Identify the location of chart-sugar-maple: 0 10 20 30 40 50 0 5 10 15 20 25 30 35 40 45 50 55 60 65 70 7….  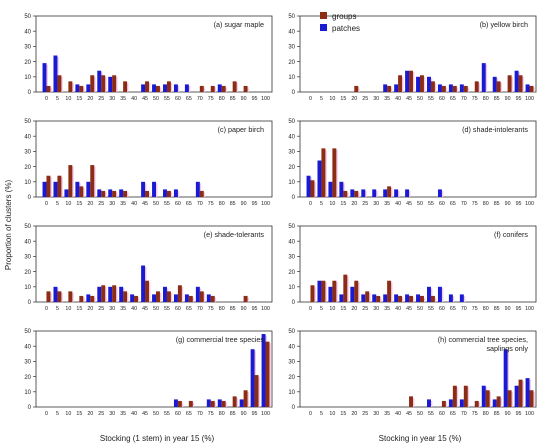
(148, 58).